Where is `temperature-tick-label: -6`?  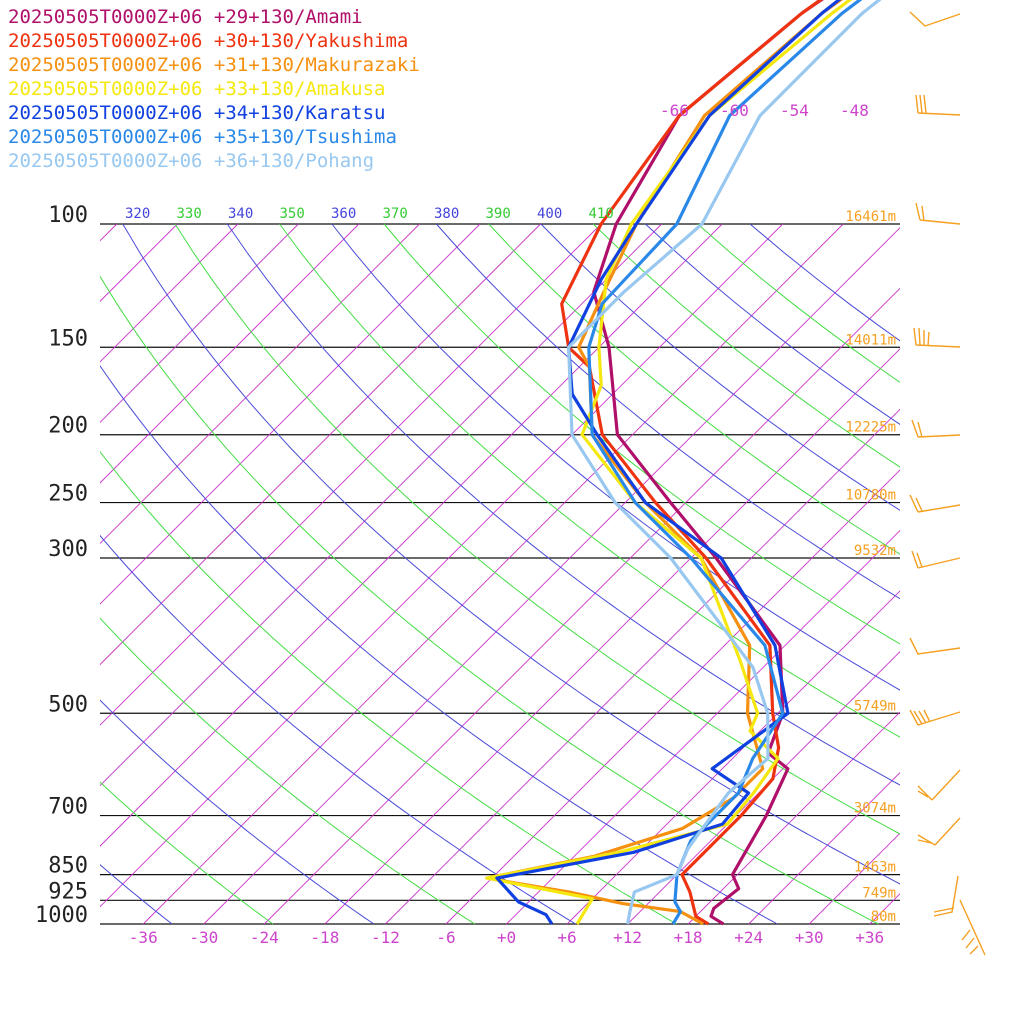 temperature-tick-label: -6 is located at coordinates (445, 937).